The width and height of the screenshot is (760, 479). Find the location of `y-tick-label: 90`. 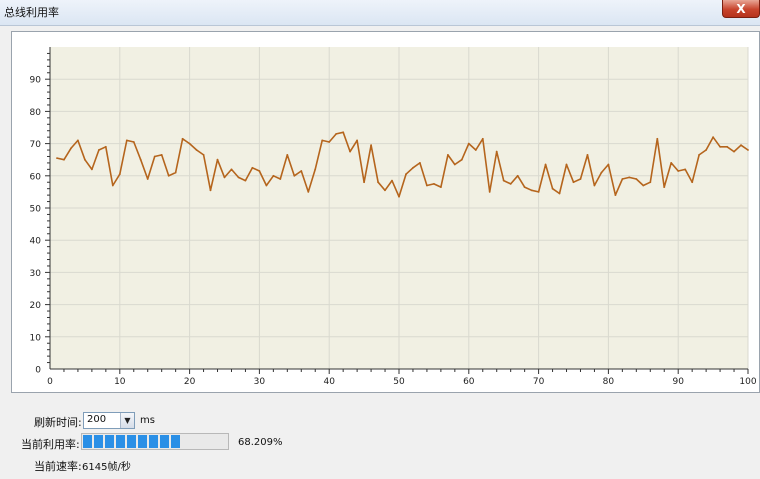

y-tick-label: 90 is located at coordinates (36, 81).